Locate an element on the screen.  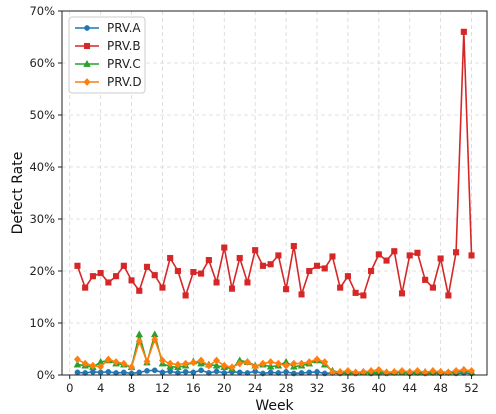
series-prv-c is located at coordinates (274, 353).